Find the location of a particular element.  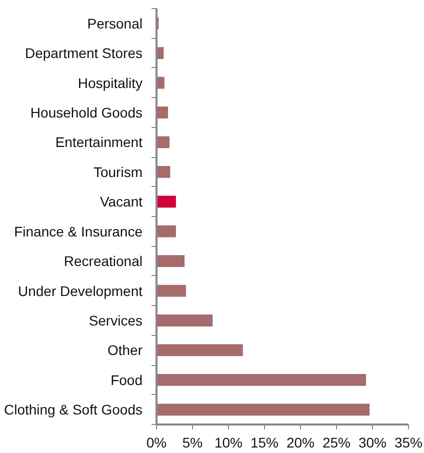

y-tick-label: Clothing & Soft Goods is located at coordinates (73, 410).